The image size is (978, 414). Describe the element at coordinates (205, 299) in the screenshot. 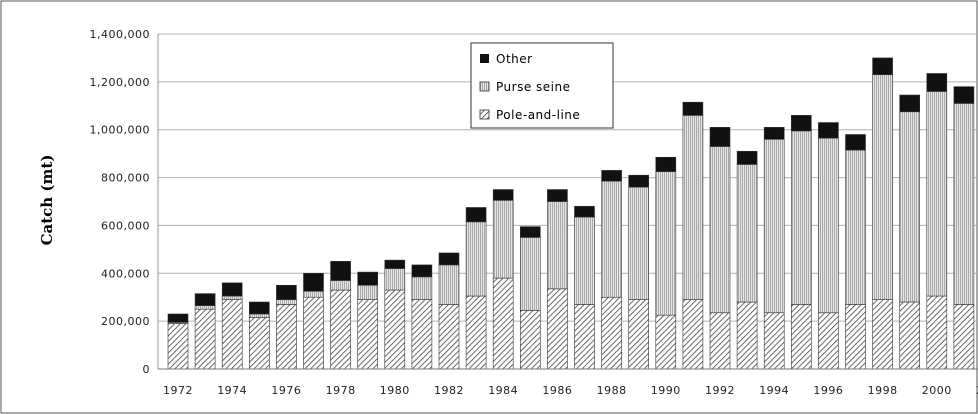

I see `bar-other-1973` at that location.